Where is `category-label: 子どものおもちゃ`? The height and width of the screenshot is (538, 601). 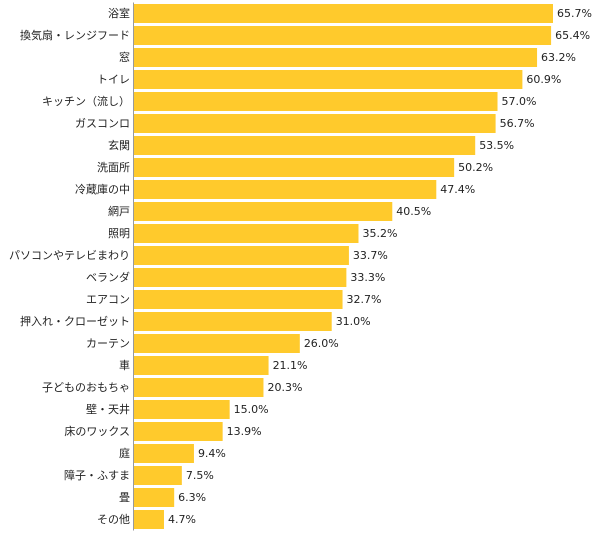 category-label: 子どものおもちゃ is located at coordinates (86, 387).